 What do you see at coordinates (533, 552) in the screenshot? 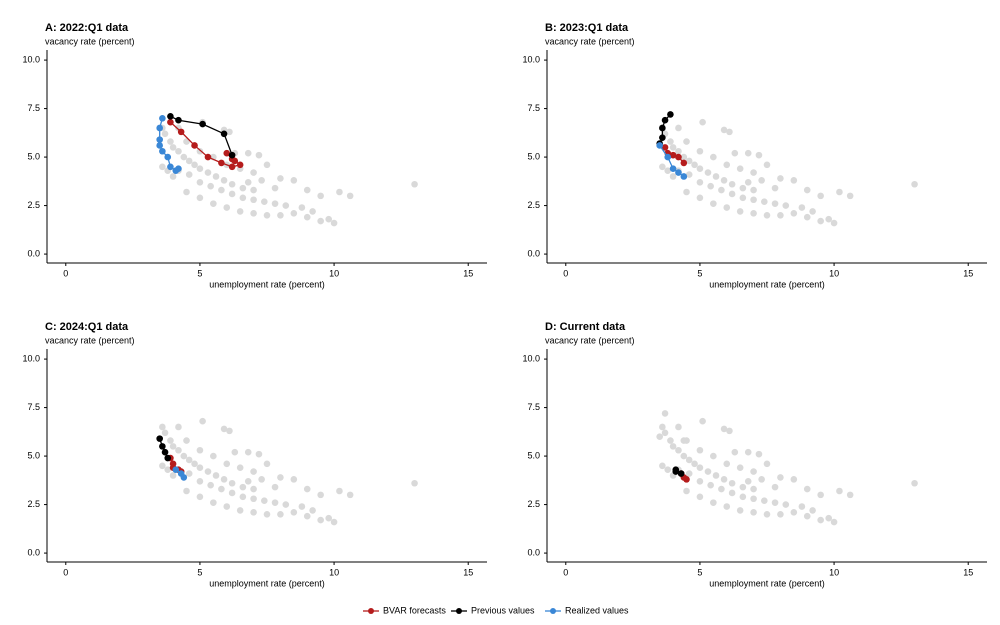
I see `y-tick-label: 0.0` at bounding box center [533, 552].